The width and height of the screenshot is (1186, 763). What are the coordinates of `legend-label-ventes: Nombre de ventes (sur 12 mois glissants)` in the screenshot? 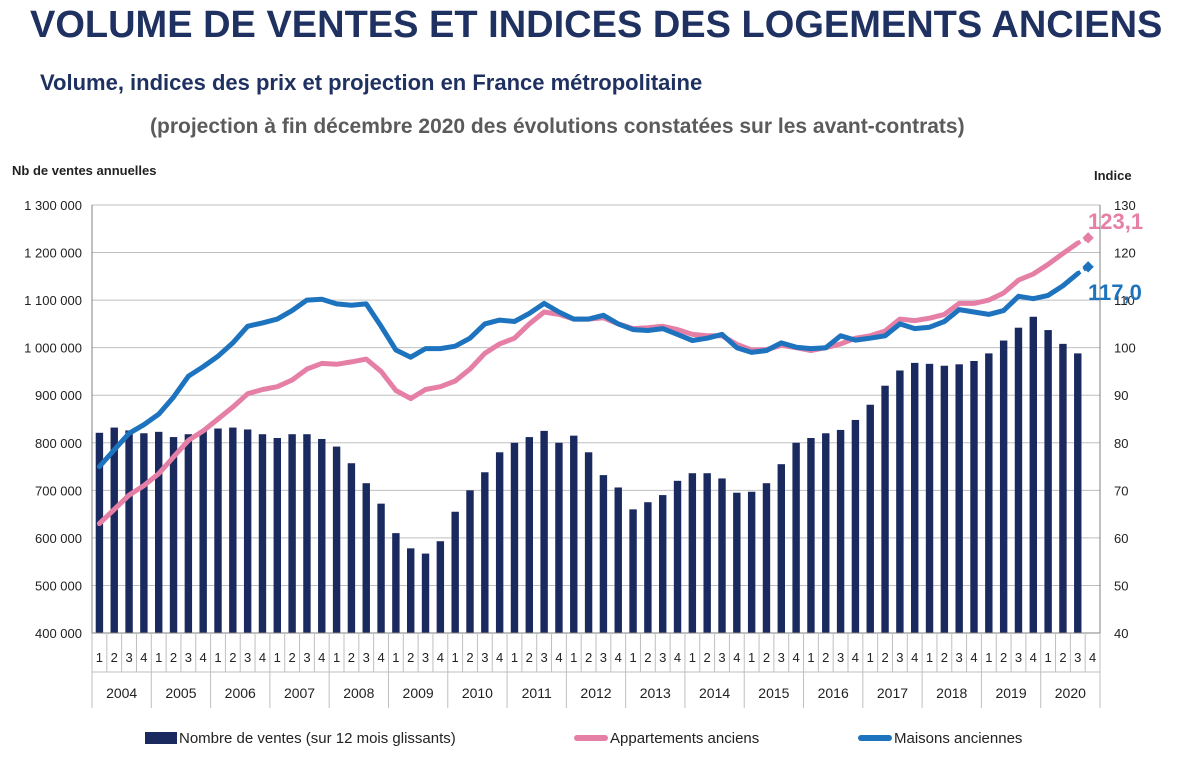 It's located at (317, 738).